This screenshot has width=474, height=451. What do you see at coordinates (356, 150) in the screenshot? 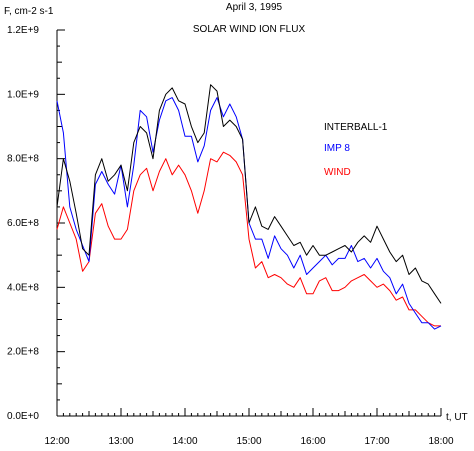
I see `legend: INTERBALL-1 IMP 8 WIND` at bounding box center [356, 150].